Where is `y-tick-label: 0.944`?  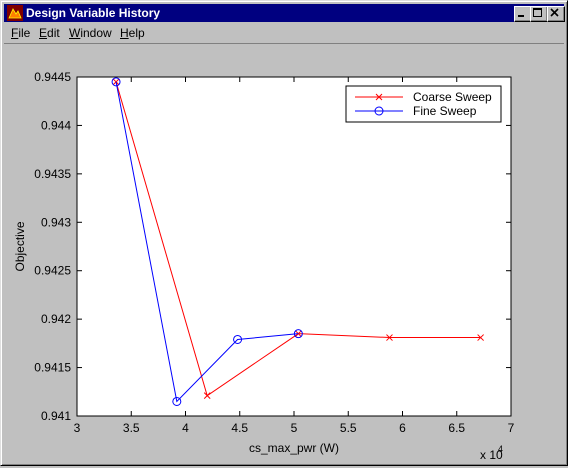
y-tick-label: 0.944 is located at coordinates (56, 125).